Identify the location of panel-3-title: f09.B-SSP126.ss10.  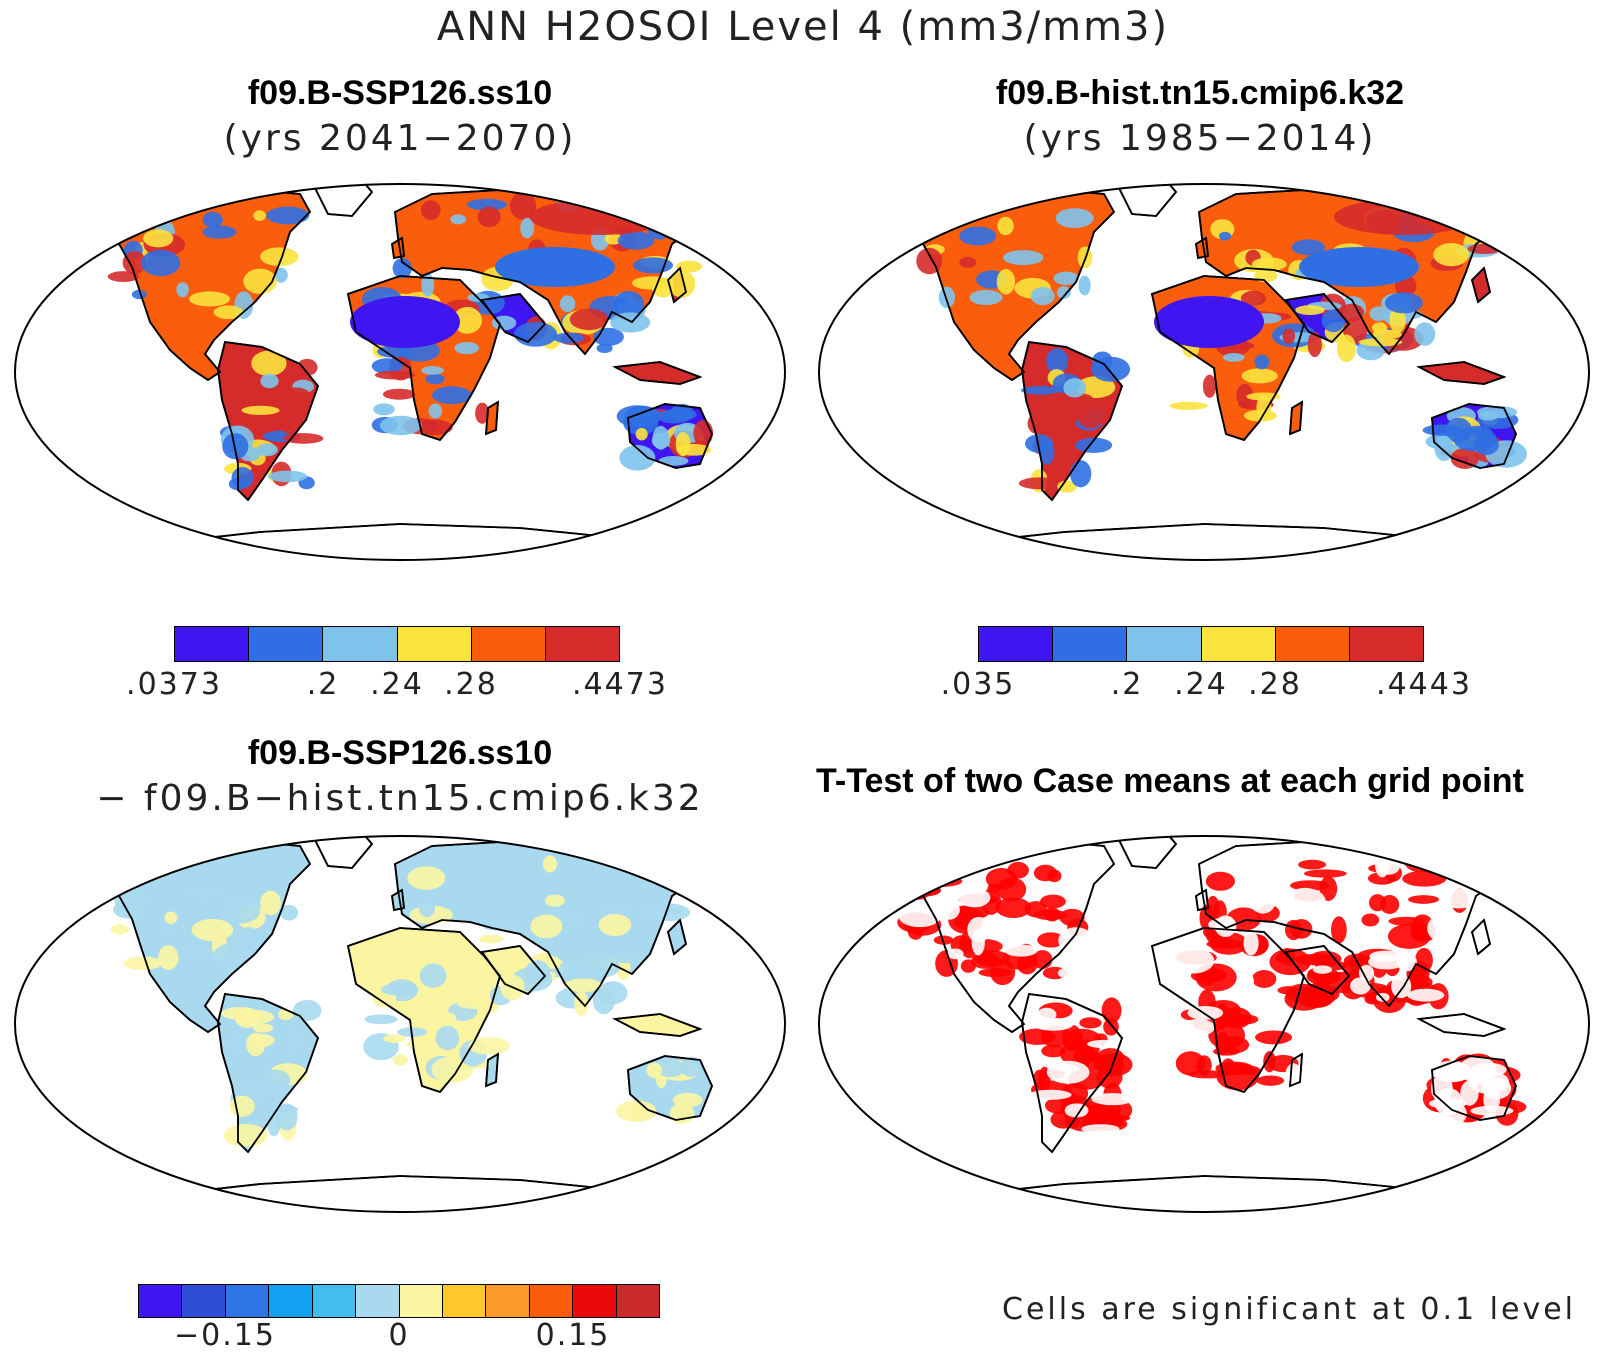
(400, 753).